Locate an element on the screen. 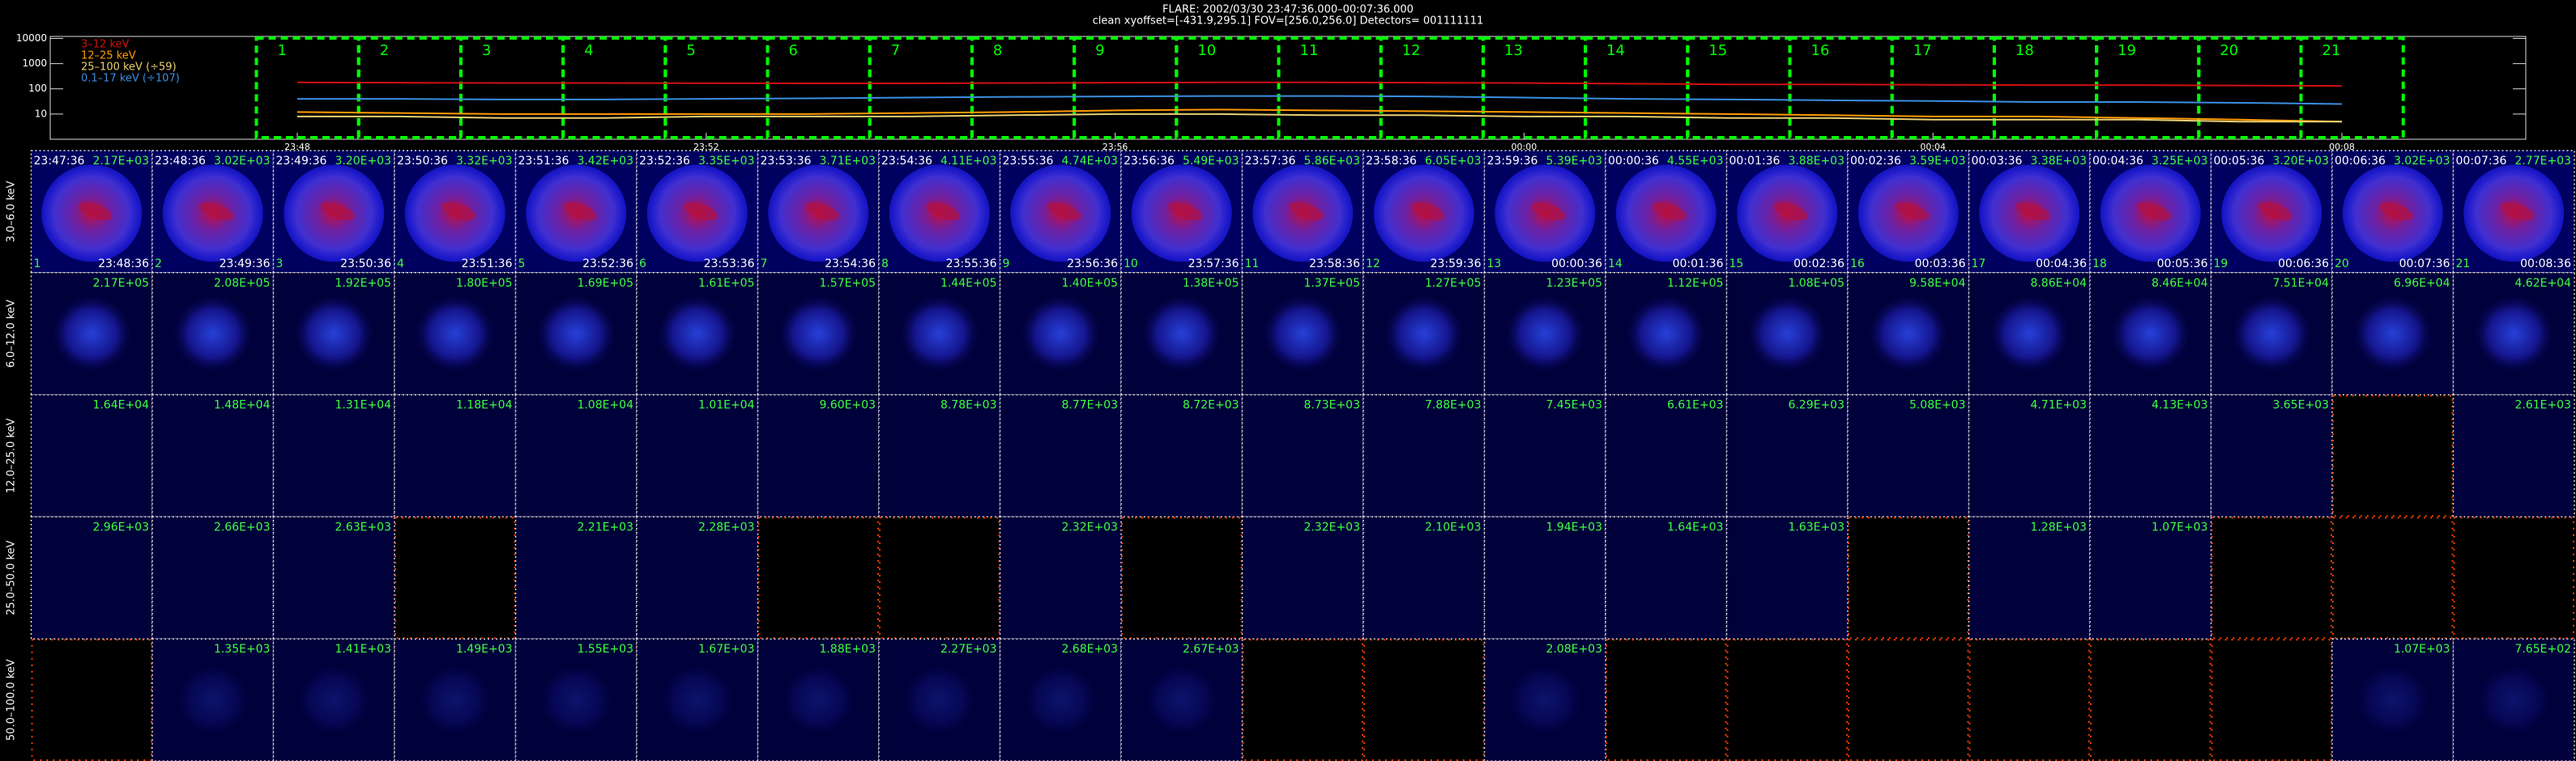 This screenshot has width=2576, height=761. max-label: 3.25E+03 is located at coordinates (2180, 161).